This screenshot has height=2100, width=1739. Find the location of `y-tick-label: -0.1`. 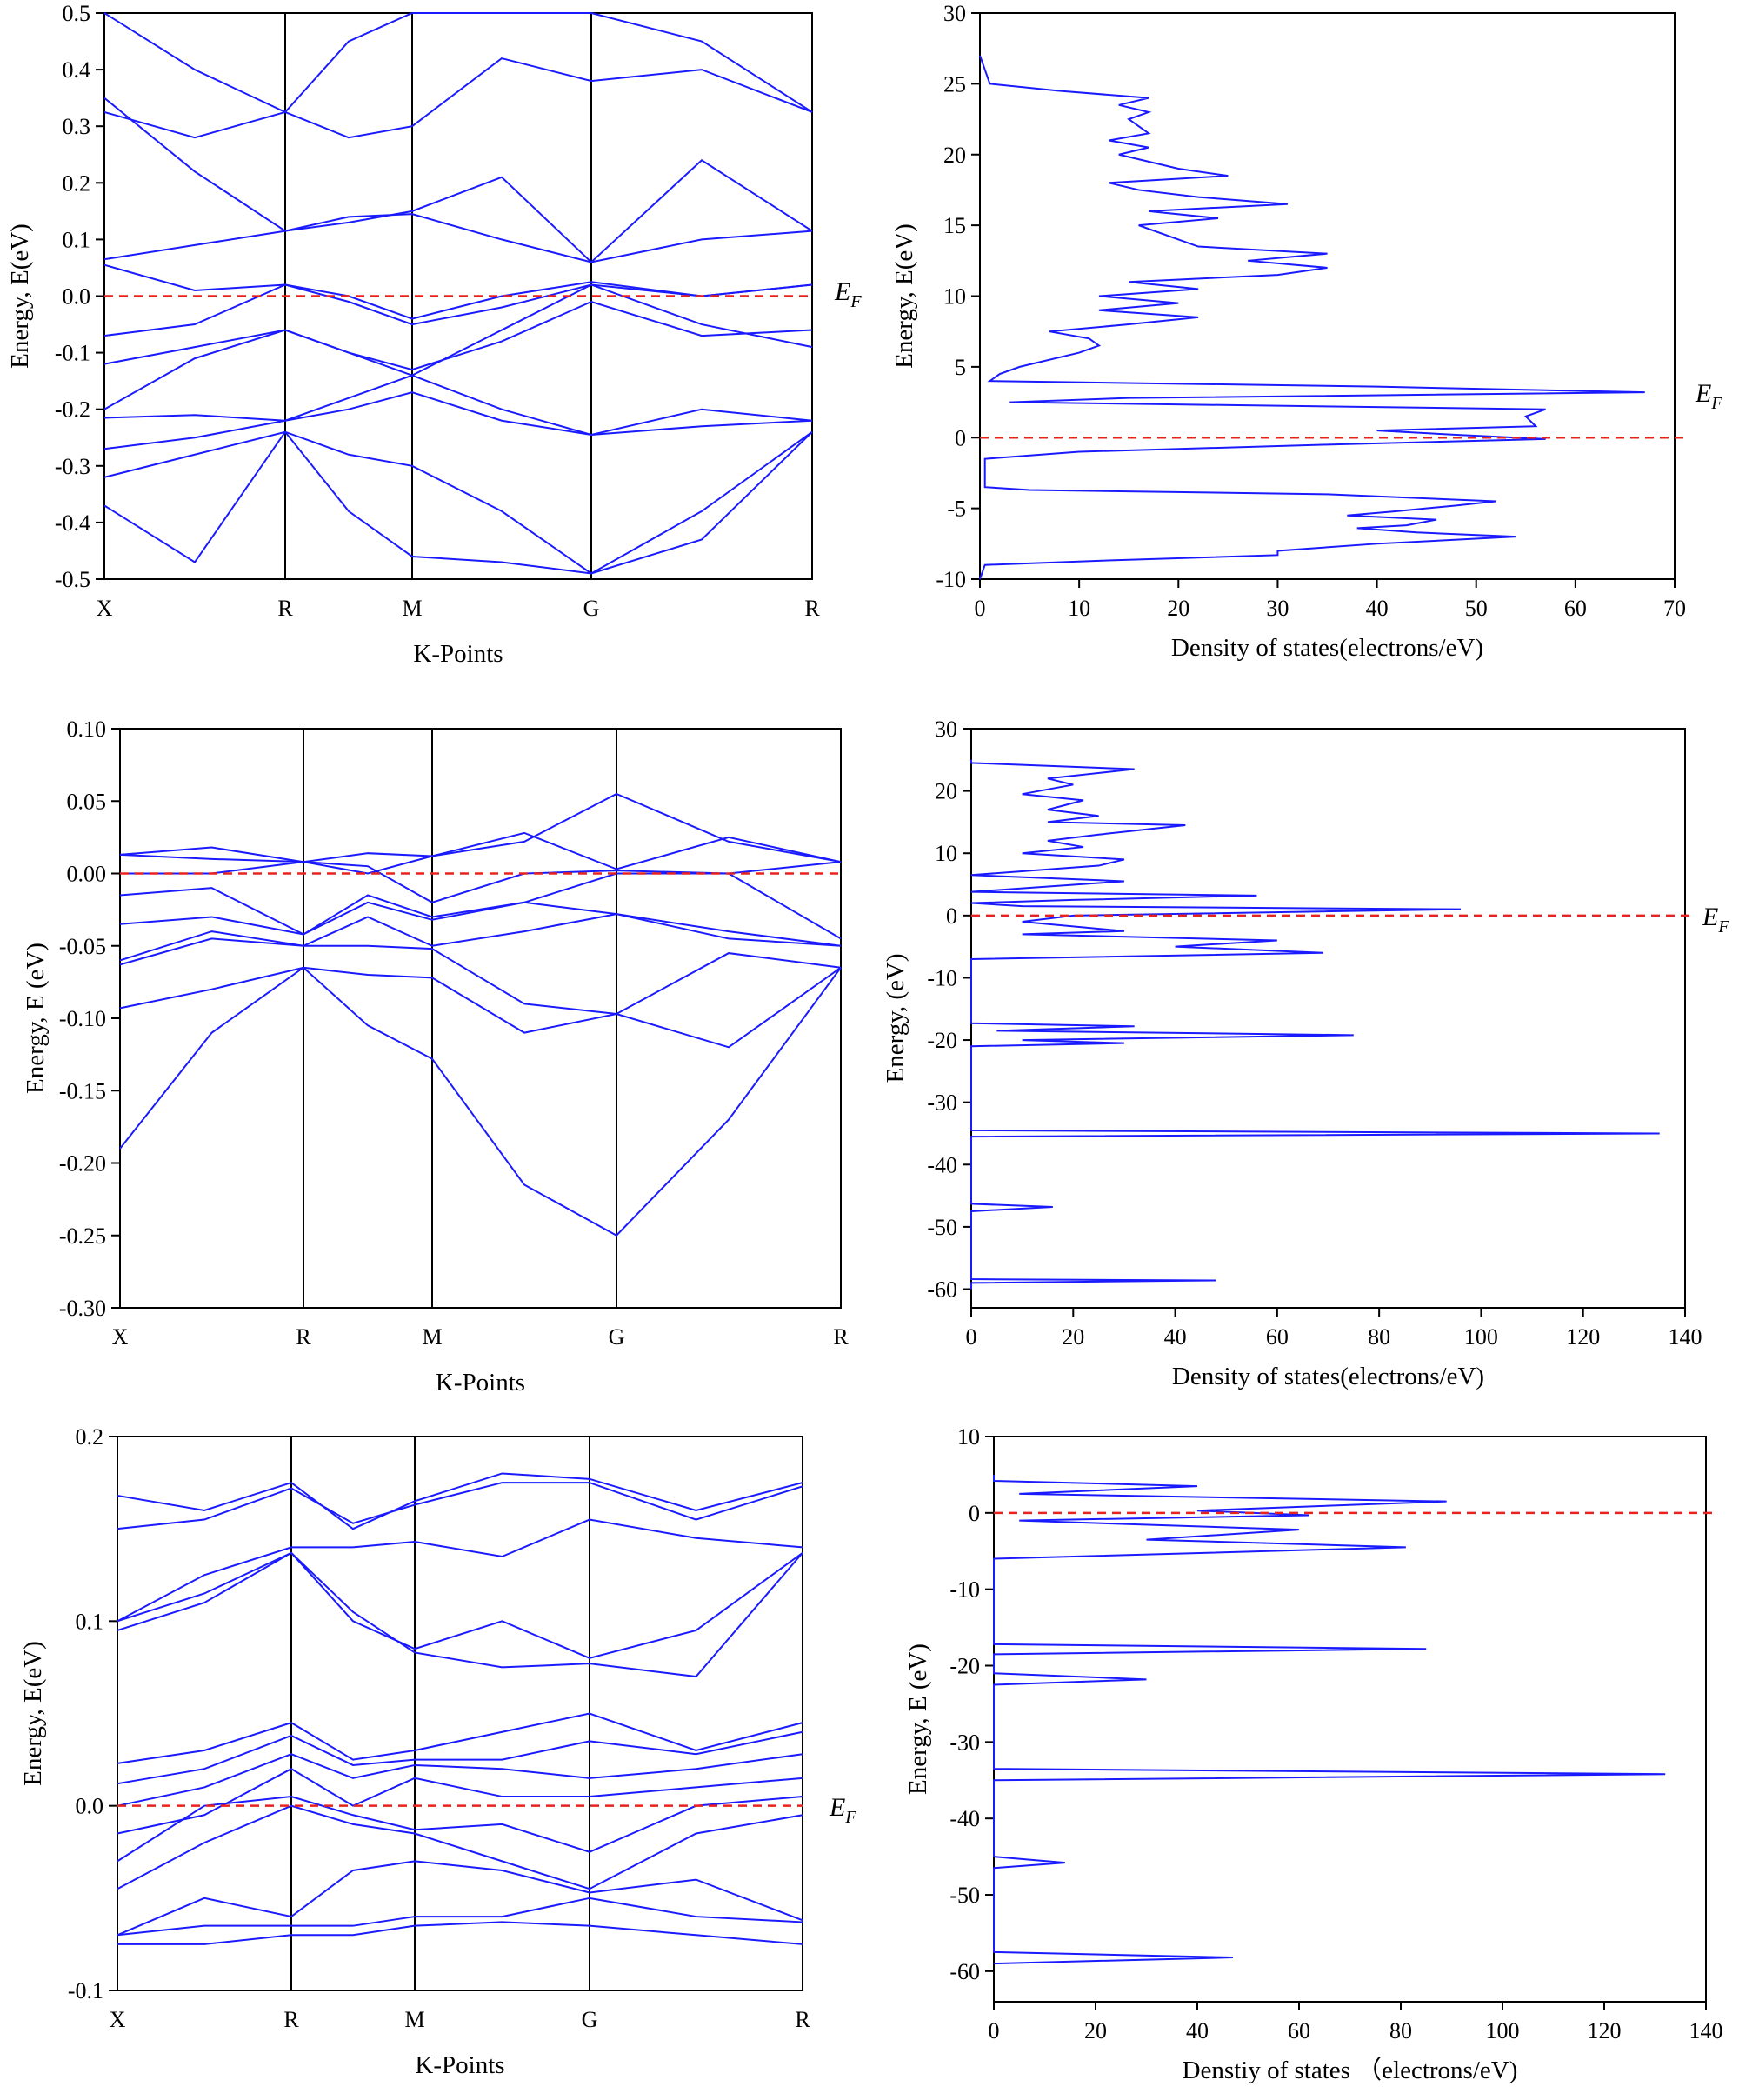

y-tick-label: -0.1 is located at coordinates (72, 353).